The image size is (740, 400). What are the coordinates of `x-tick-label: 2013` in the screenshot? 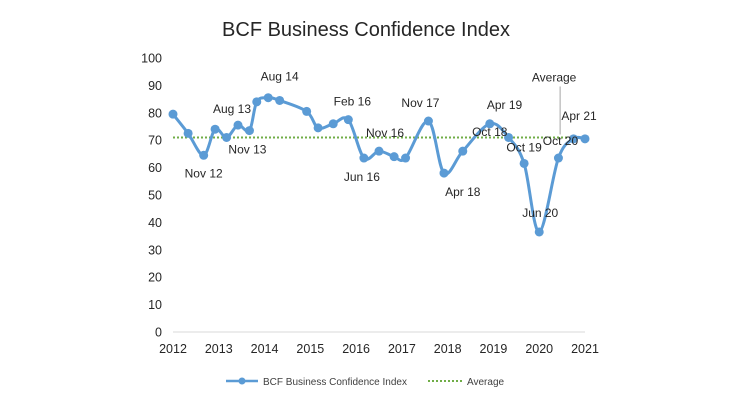 It's located at (219, 349).